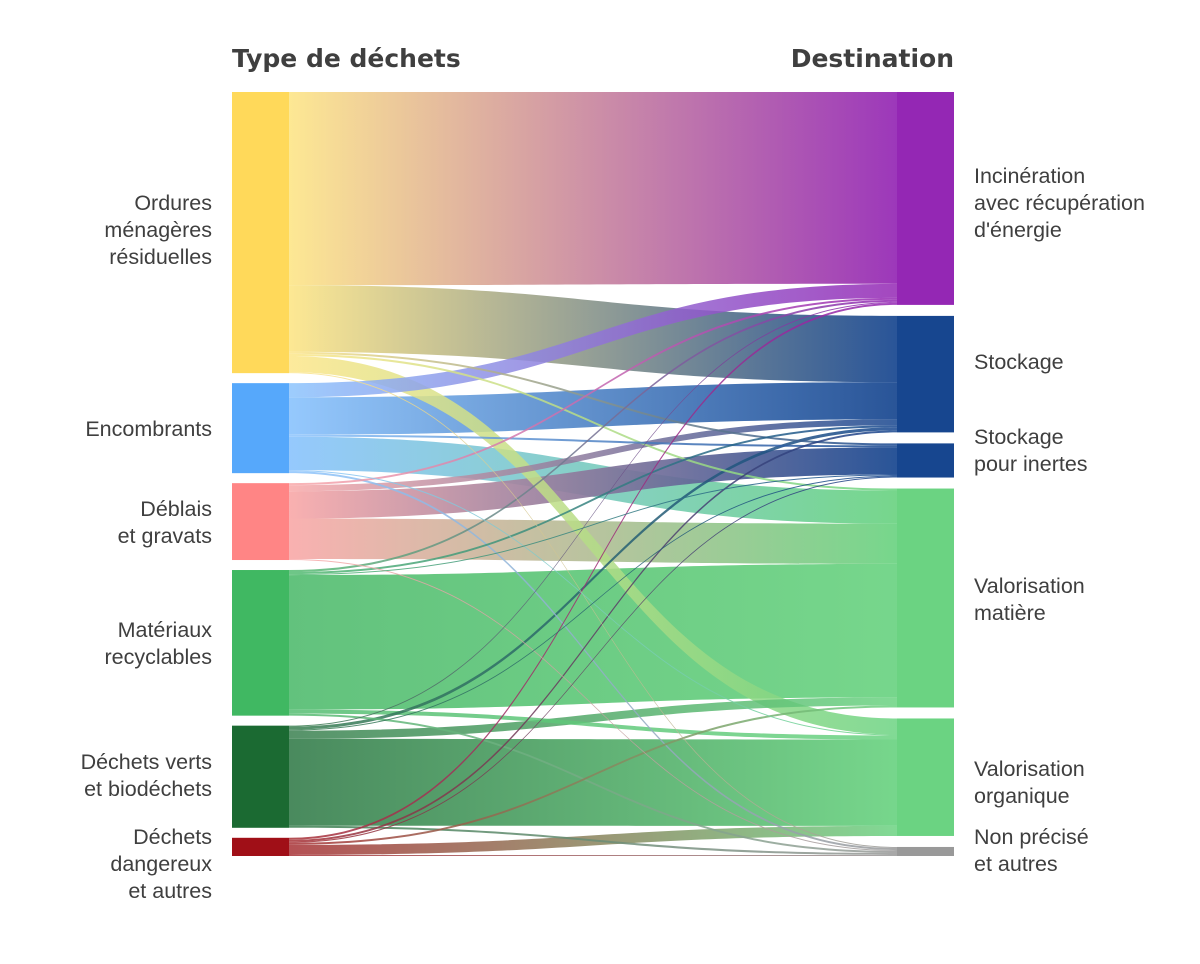 The width and height of the screenshot is (1200, 964). I want to click on flow-omr-to-ine, so click(593, 398).